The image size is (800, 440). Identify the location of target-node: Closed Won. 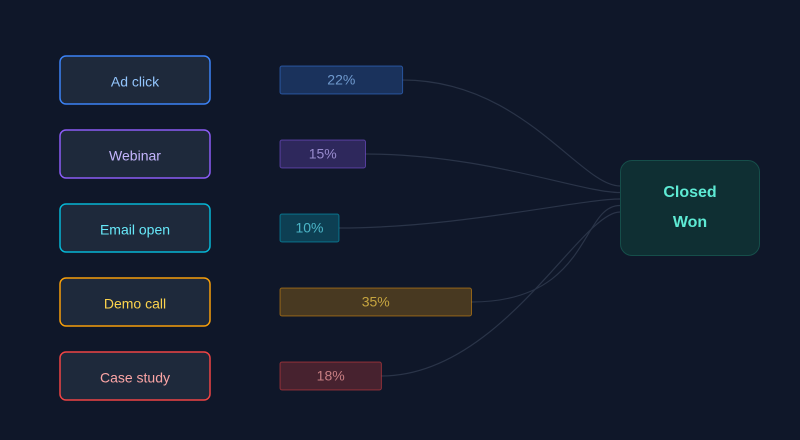
(690, 208).